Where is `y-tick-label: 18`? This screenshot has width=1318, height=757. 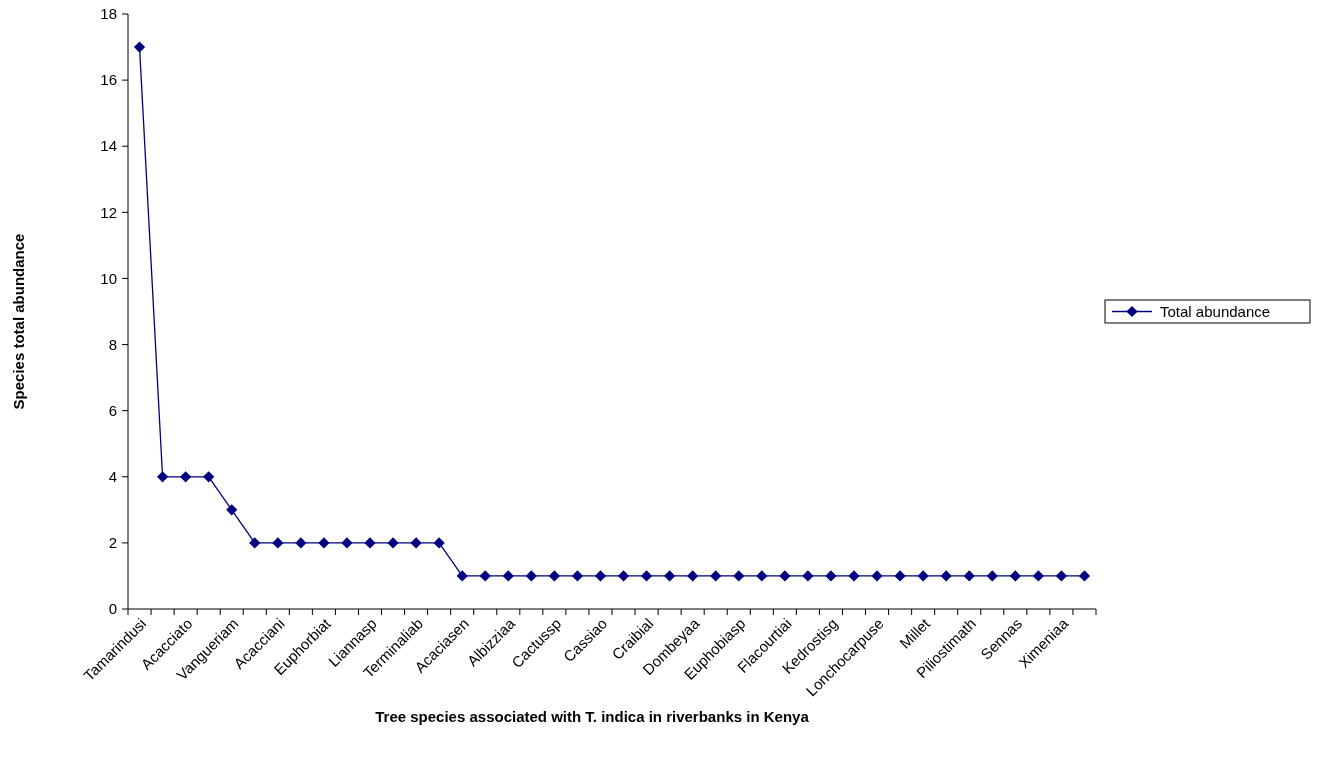
y-tick-label: 18 is located at coordinates (108, 14).